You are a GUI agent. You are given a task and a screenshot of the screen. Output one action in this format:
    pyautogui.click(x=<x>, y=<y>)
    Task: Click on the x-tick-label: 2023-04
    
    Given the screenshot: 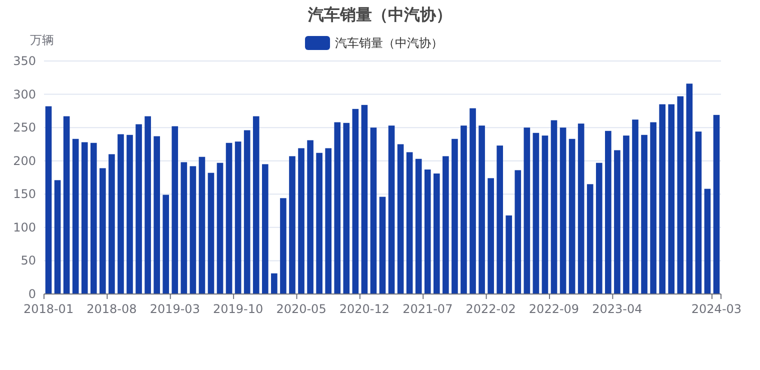 What is the action you would take?
    pyautogui.click(x=617, y=309)
    